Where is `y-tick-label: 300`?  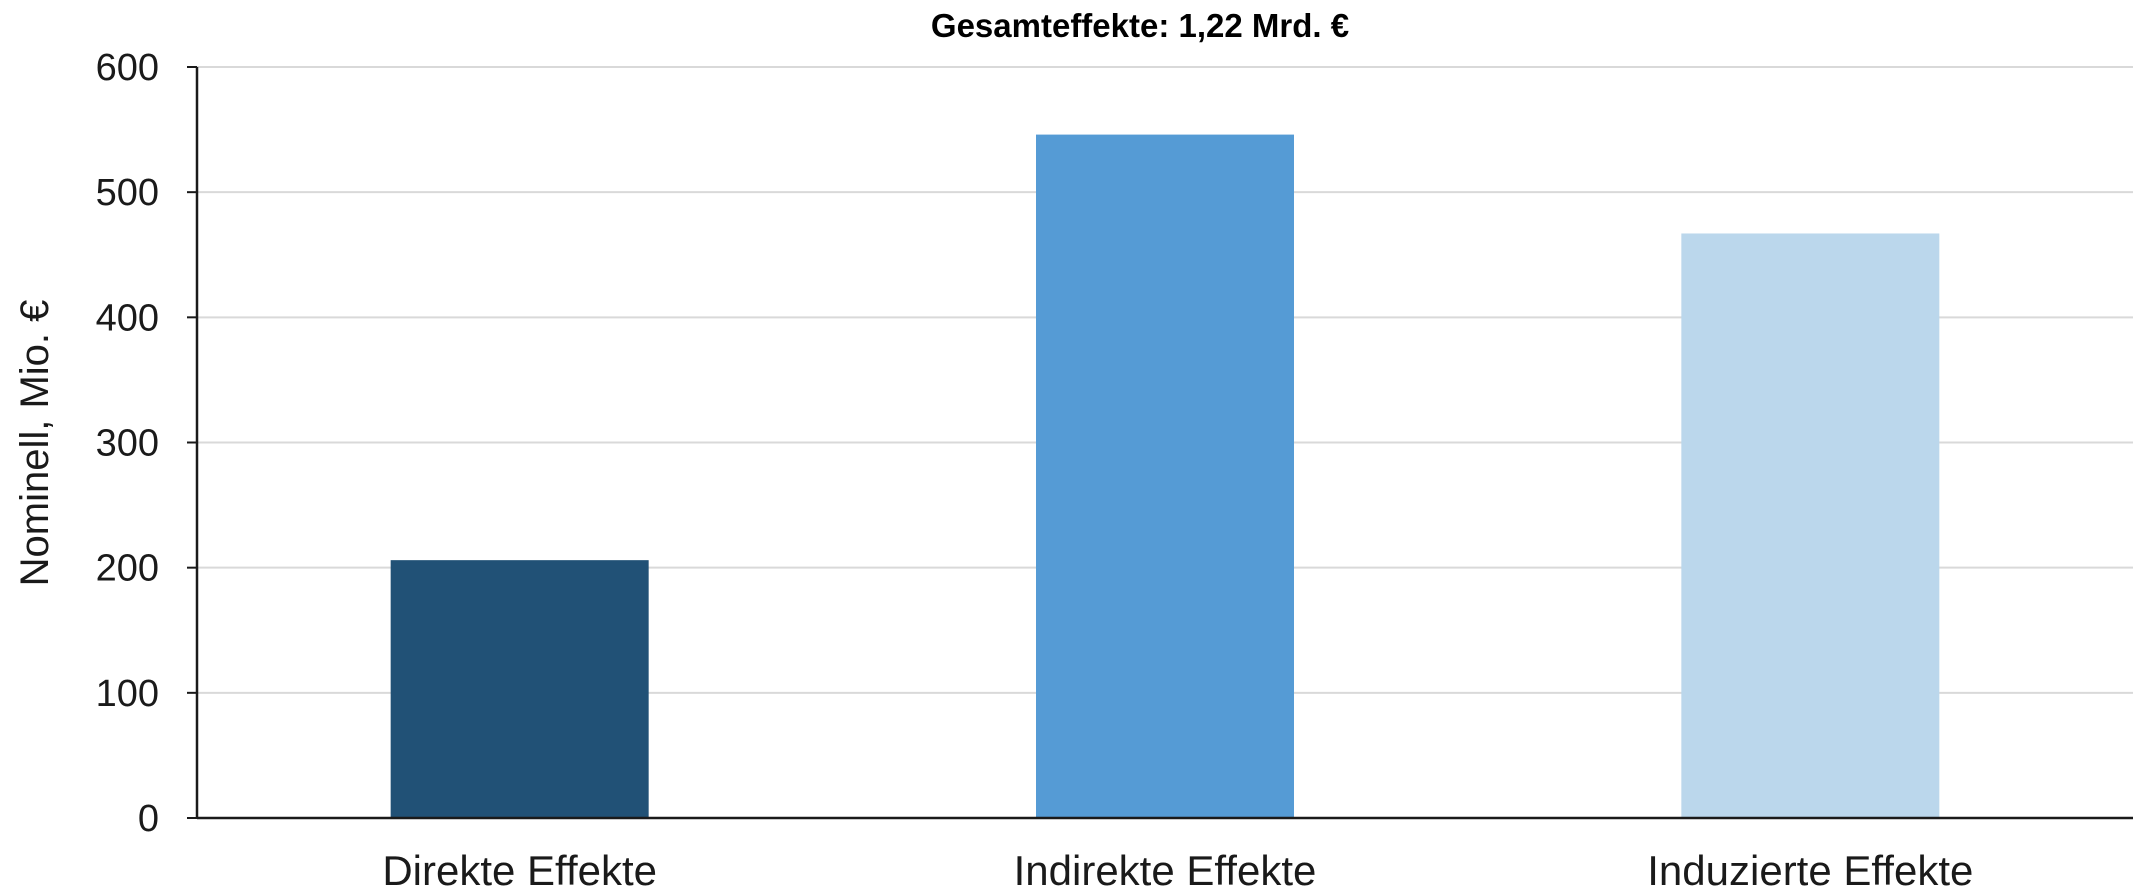
y-tick-label: 300 is located at coordinates (127, 444).